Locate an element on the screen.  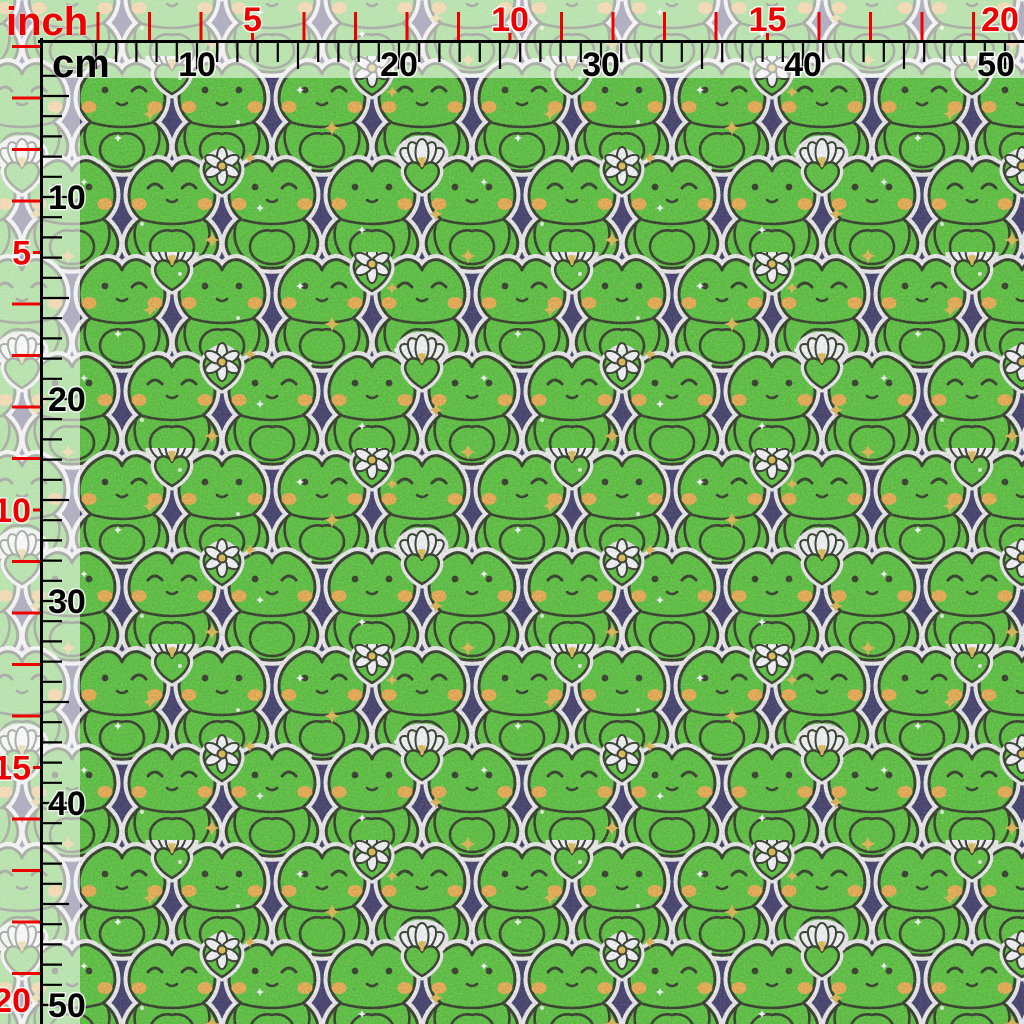
inch-label-top-20: 20 is located at coordinates (1000, 20).